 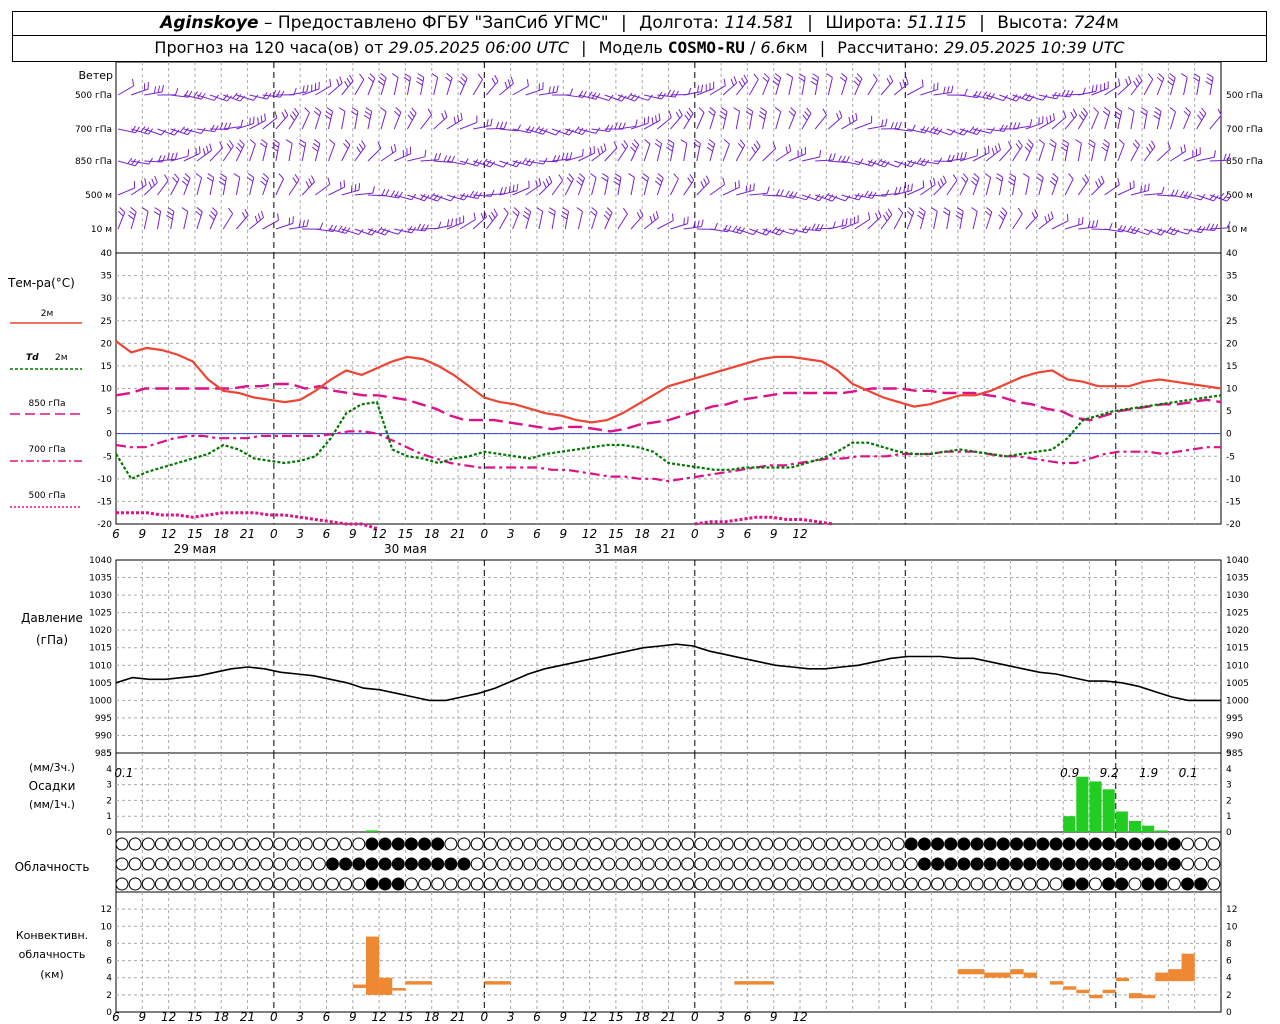 I want to click on ytick-left-pres: 1040, so click(x=100, y=561).